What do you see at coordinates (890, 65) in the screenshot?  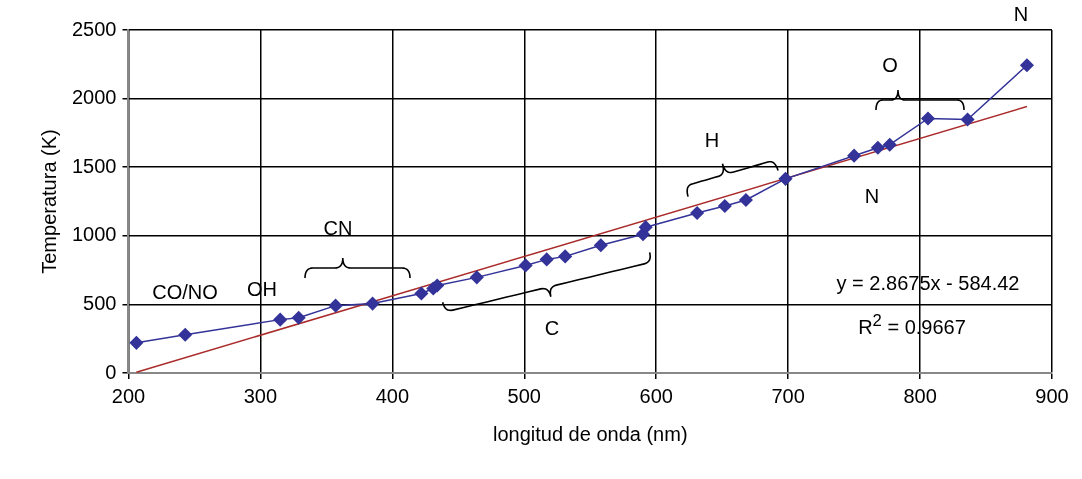 I see `annotation: O` at bounding box center [890, 65].